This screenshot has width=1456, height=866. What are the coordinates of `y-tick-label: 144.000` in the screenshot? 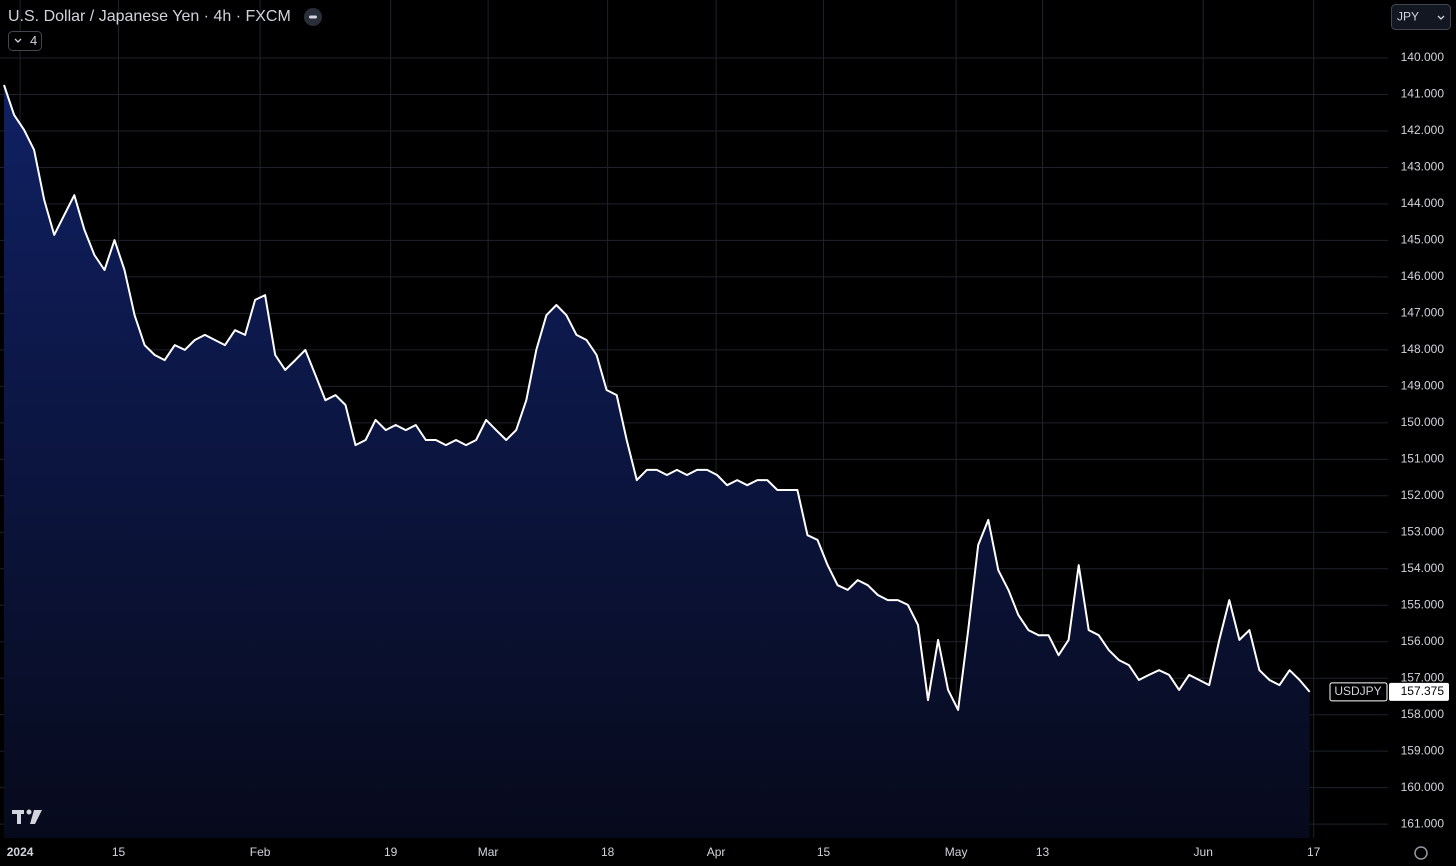 It's located at (1423, 203).